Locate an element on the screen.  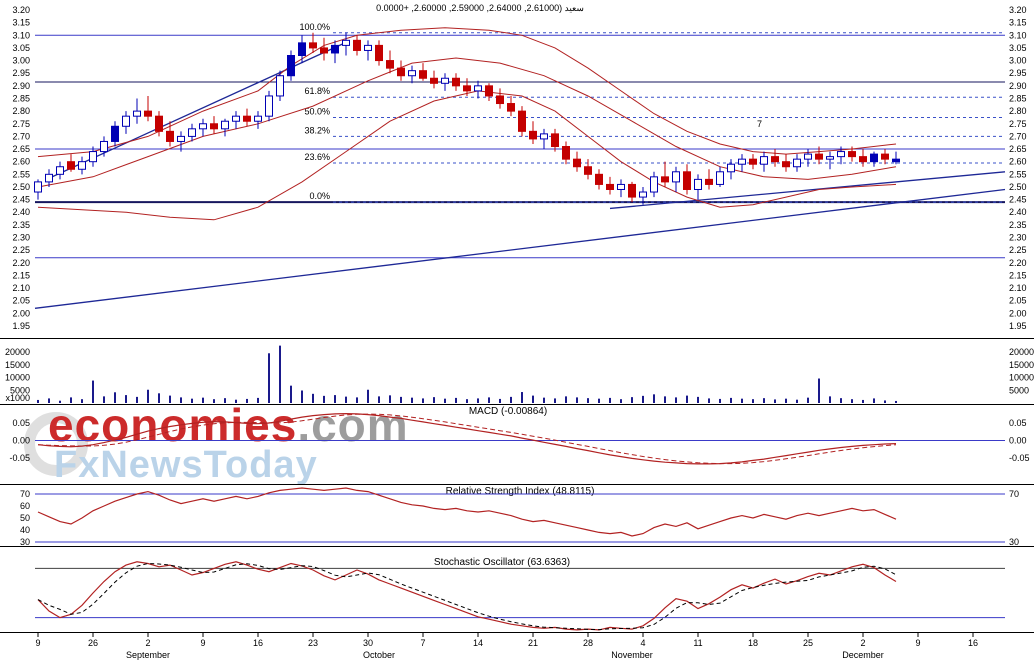
svg-text: 61.8% is located at coordinates (317, 91).